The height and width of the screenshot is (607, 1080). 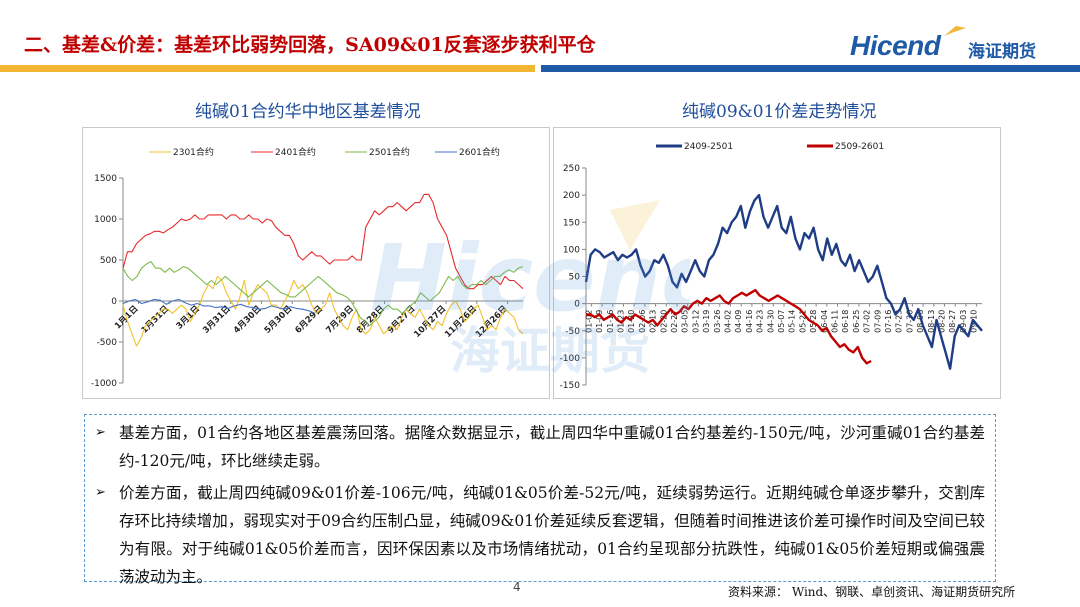 What do you see at coordinates (631, 321) in the screenshot?
I see `x-tick-label: 01-30` at bounding box center [631, 321].